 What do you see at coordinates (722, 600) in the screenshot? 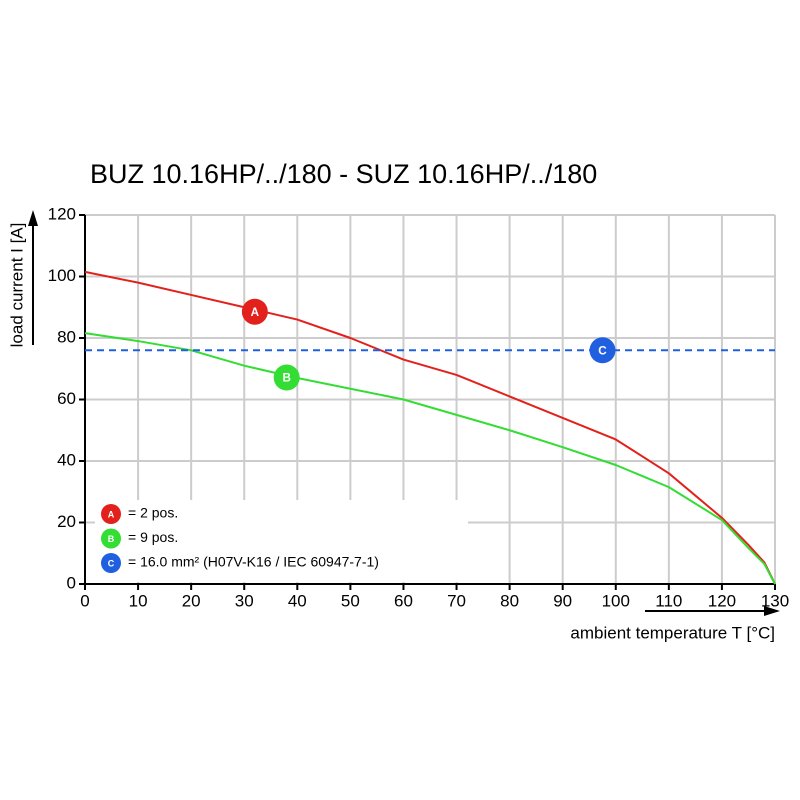
I see `x-tick-label: 120` at bounding box center [722, 600].